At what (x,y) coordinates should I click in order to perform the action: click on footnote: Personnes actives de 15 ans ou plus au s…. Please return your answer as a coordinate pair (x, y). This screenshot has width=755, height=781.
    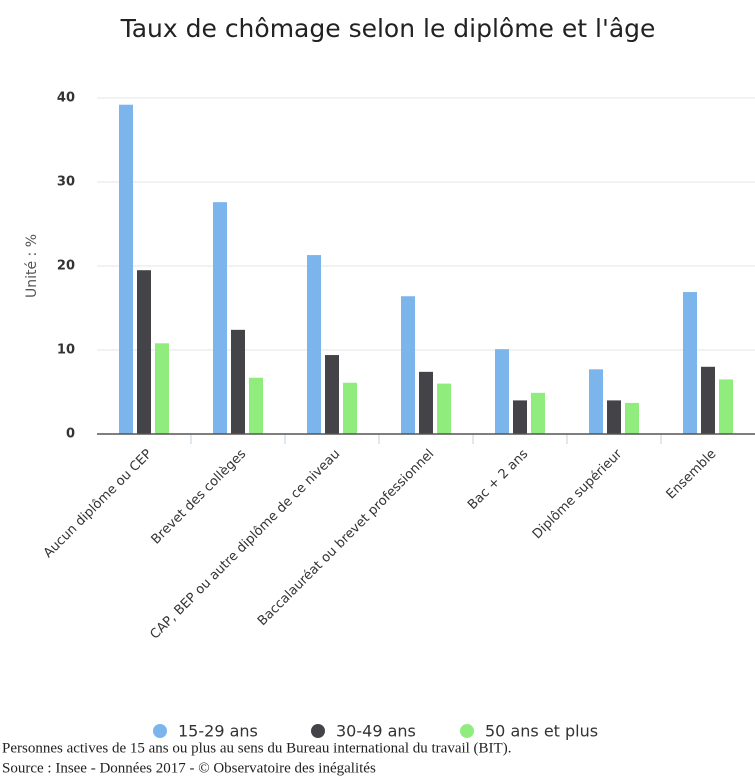
    Looking at the image, I should click on (256, 748).